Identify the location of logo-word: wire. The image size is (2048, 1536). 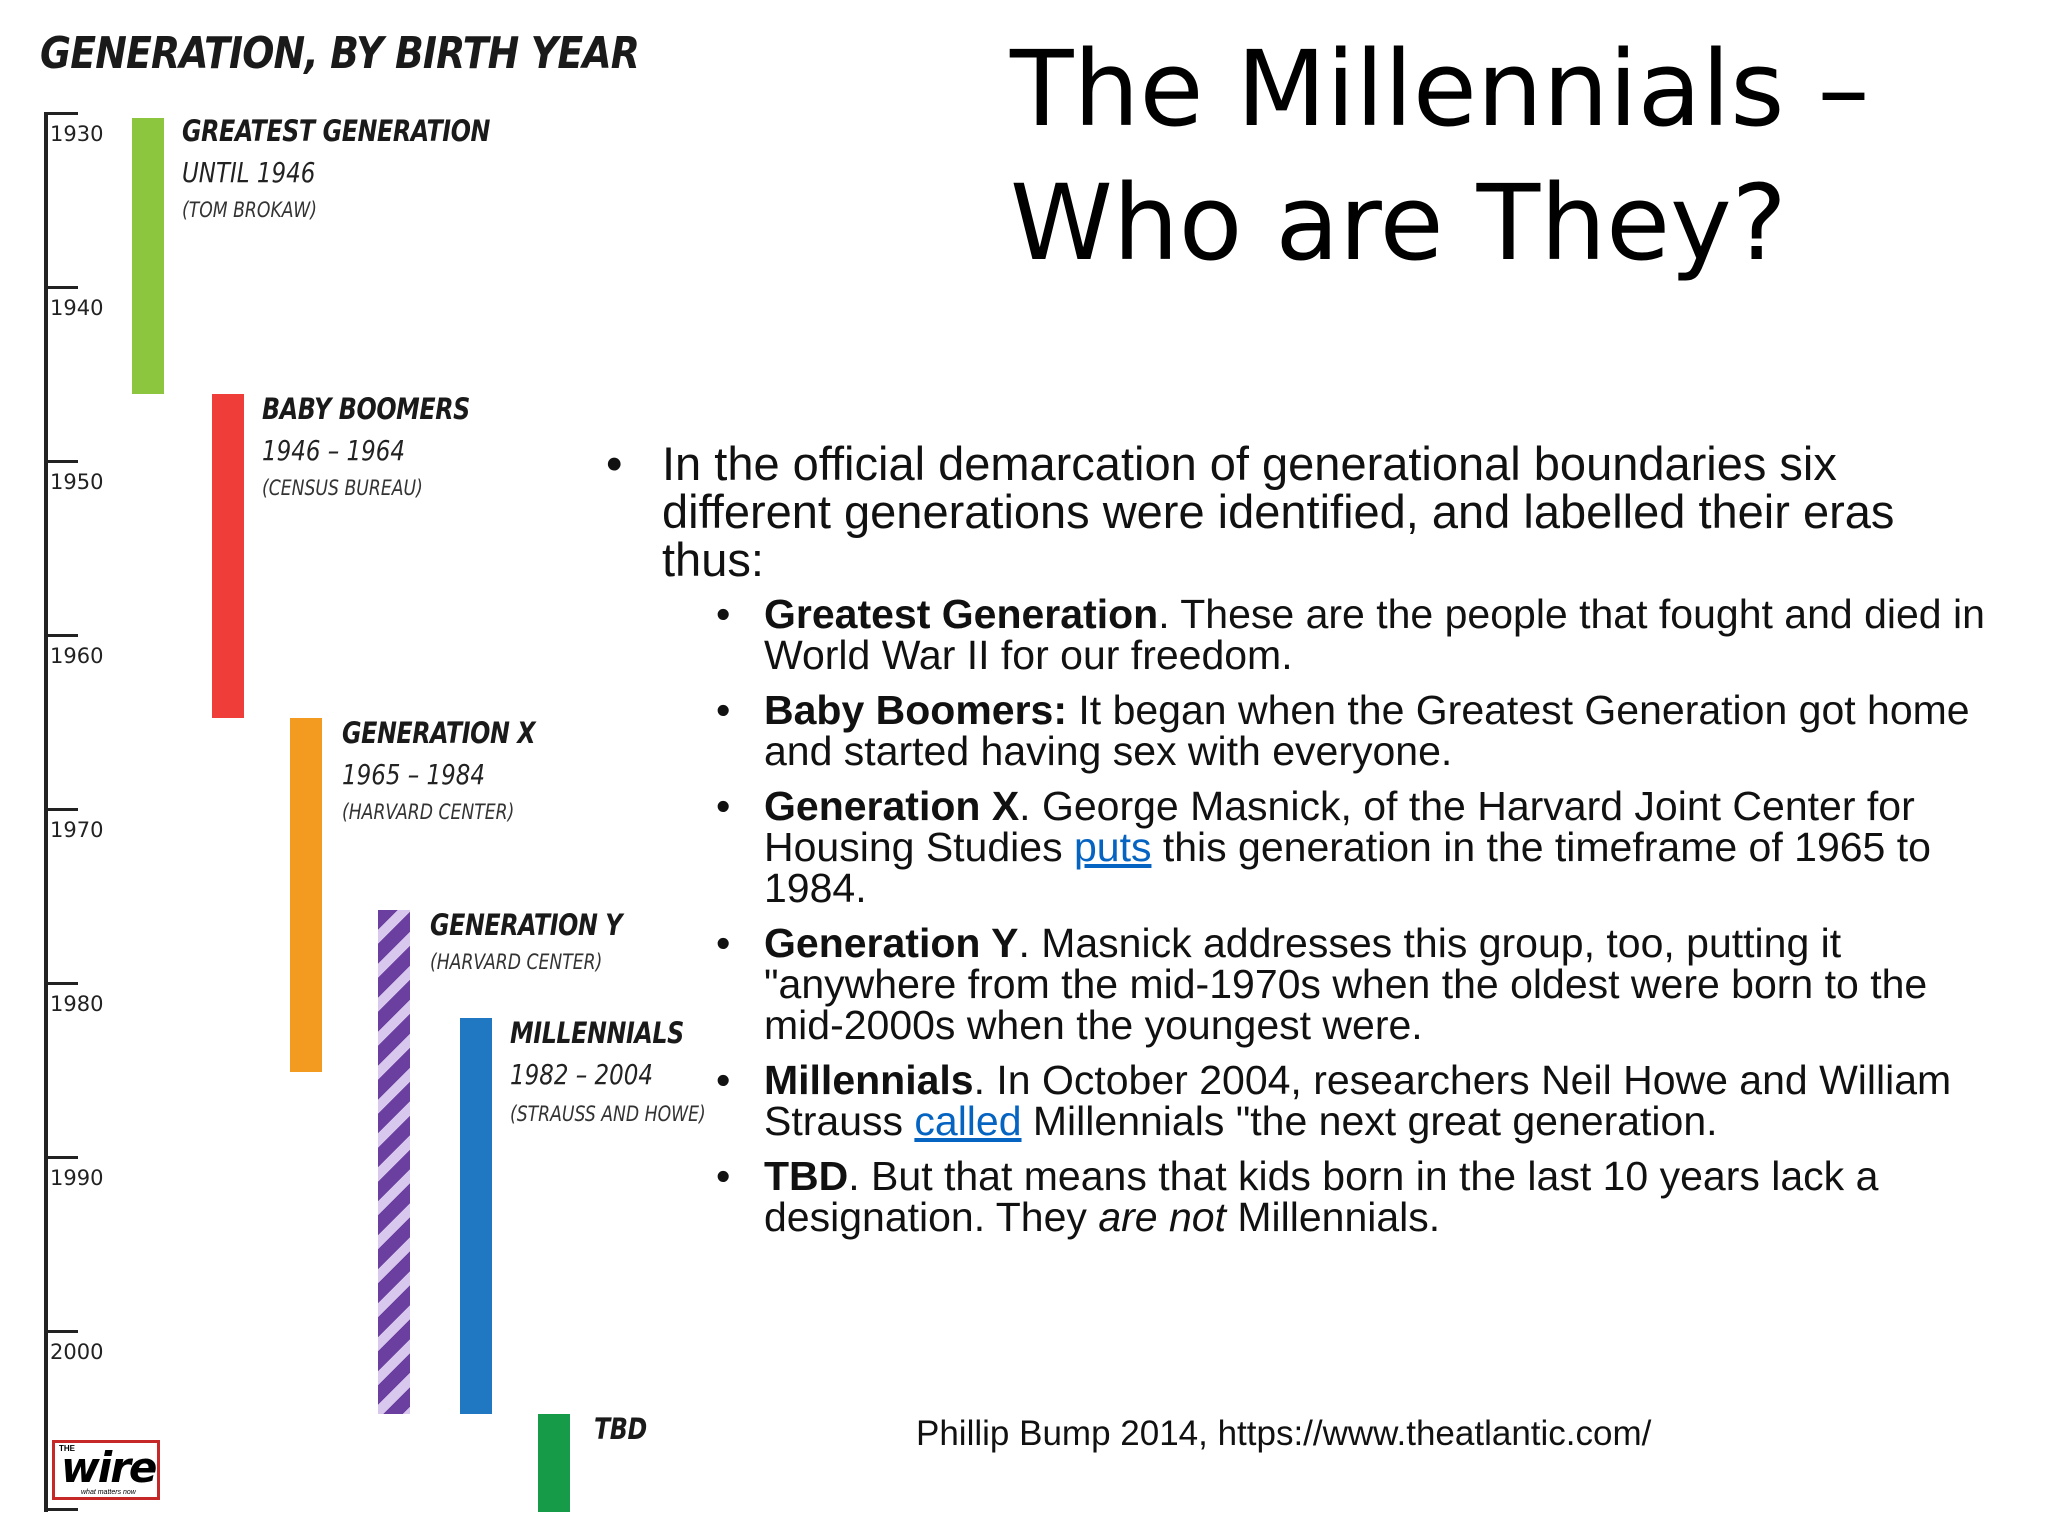
(109, 1467).